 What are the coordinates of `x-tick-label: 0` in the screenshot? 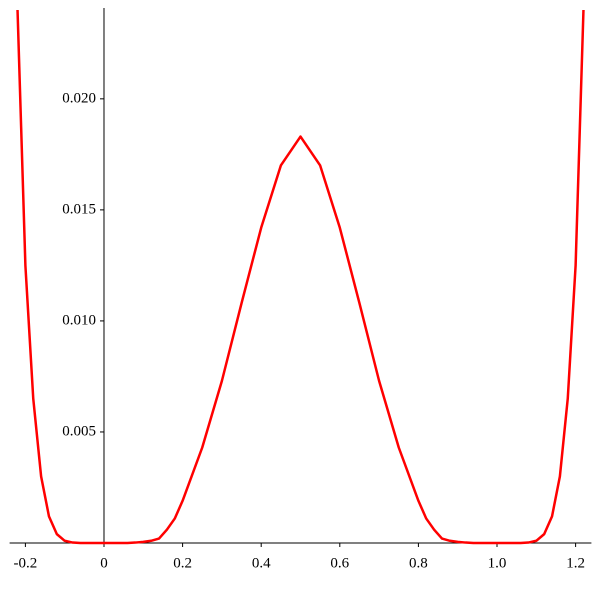 It's located at (104, 563).